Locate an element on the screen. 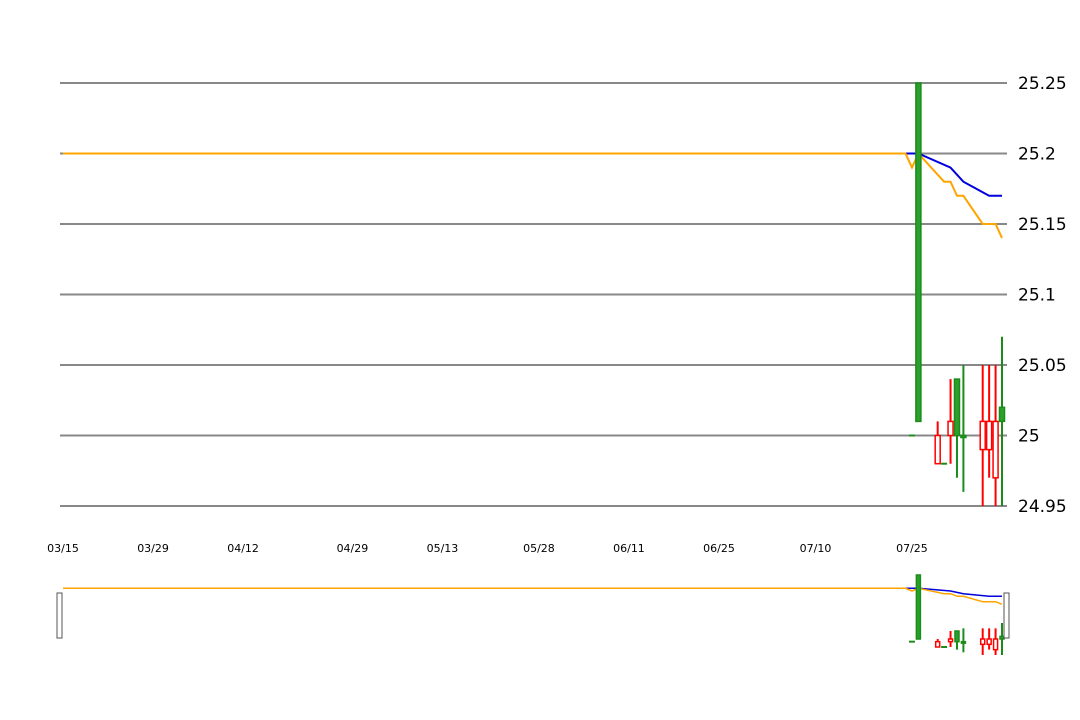 The height and width of the screenshot is (720, 1080). y-tick-label: 25.1 is located at coordinates (1037, 296).